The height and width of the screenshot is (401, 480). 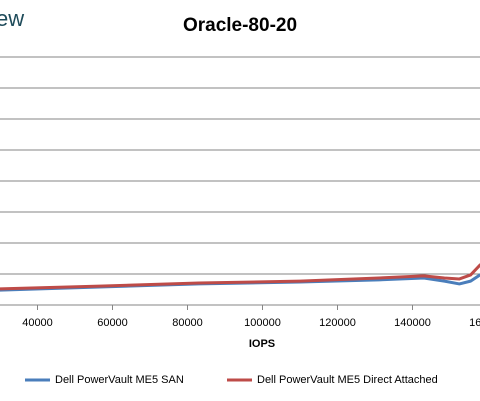 I want to click on legend-label: Dell PowerVault ME5 SAN, so click(x=119, y=380).